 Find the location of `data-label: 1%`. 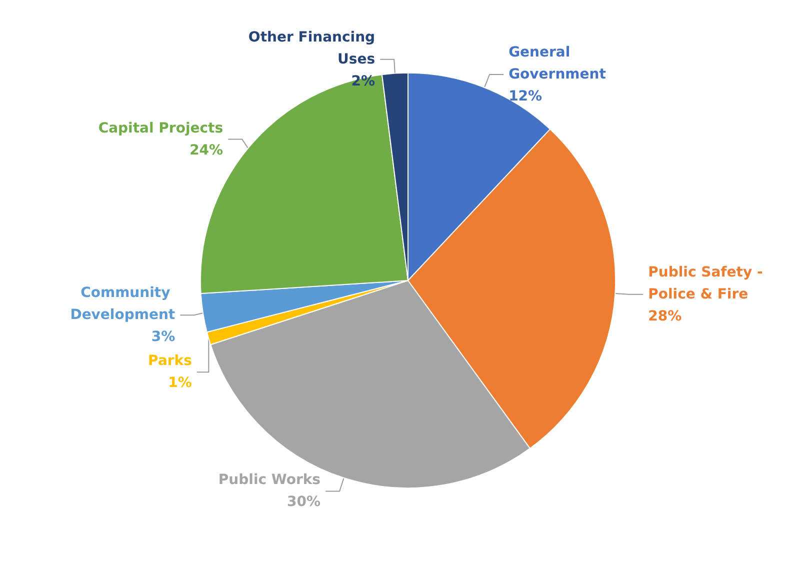

data-label: 1% is located at coordinates (180, 383).